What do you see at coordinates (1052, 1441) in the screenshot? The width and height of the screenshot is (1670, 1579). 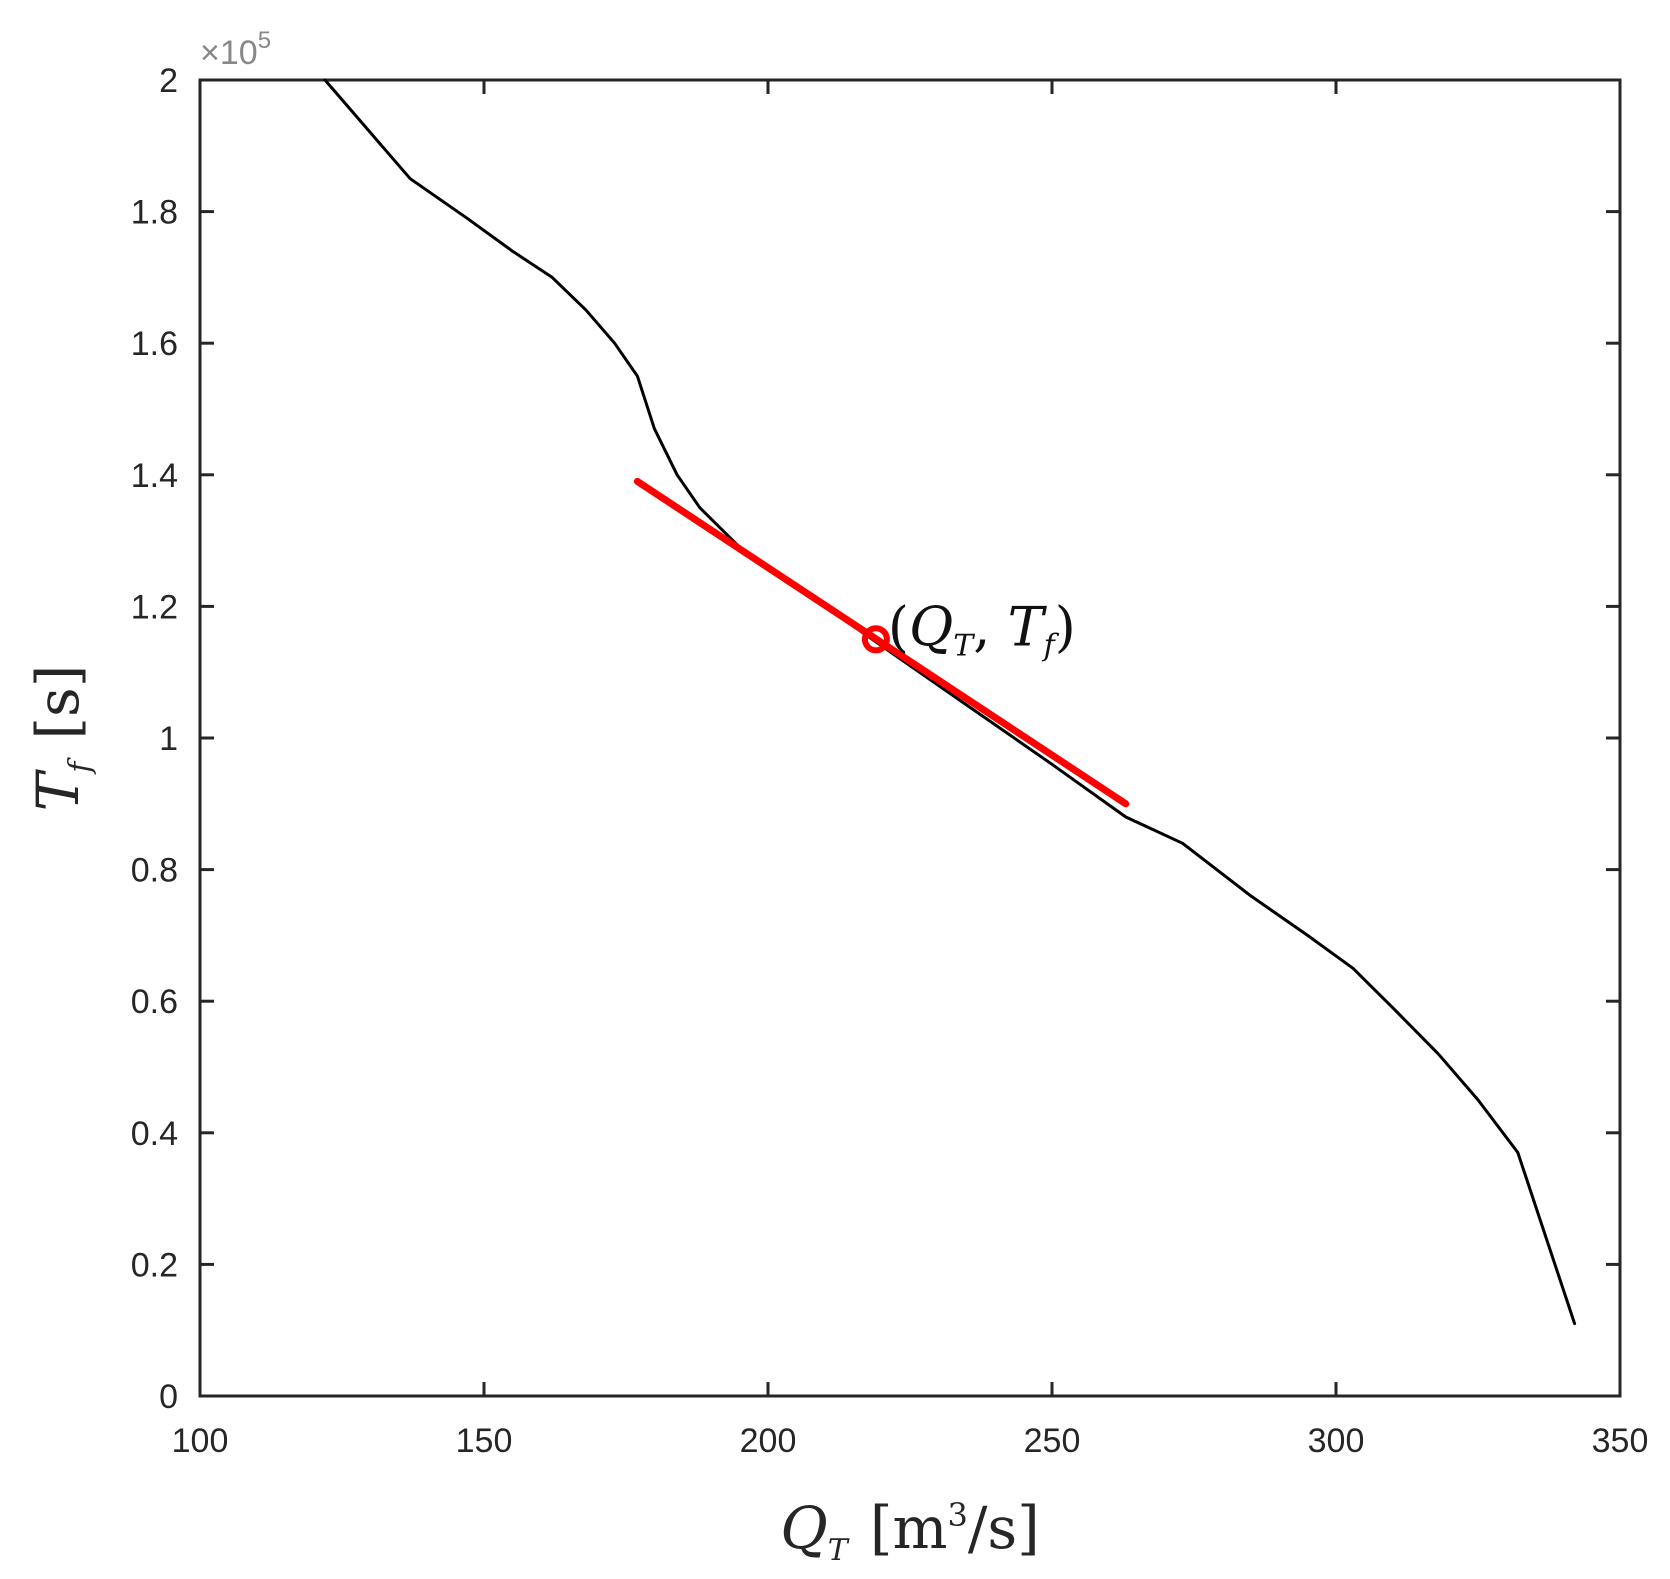 I see `x-tick-label: 250` at bounding box center [1052, 1441].